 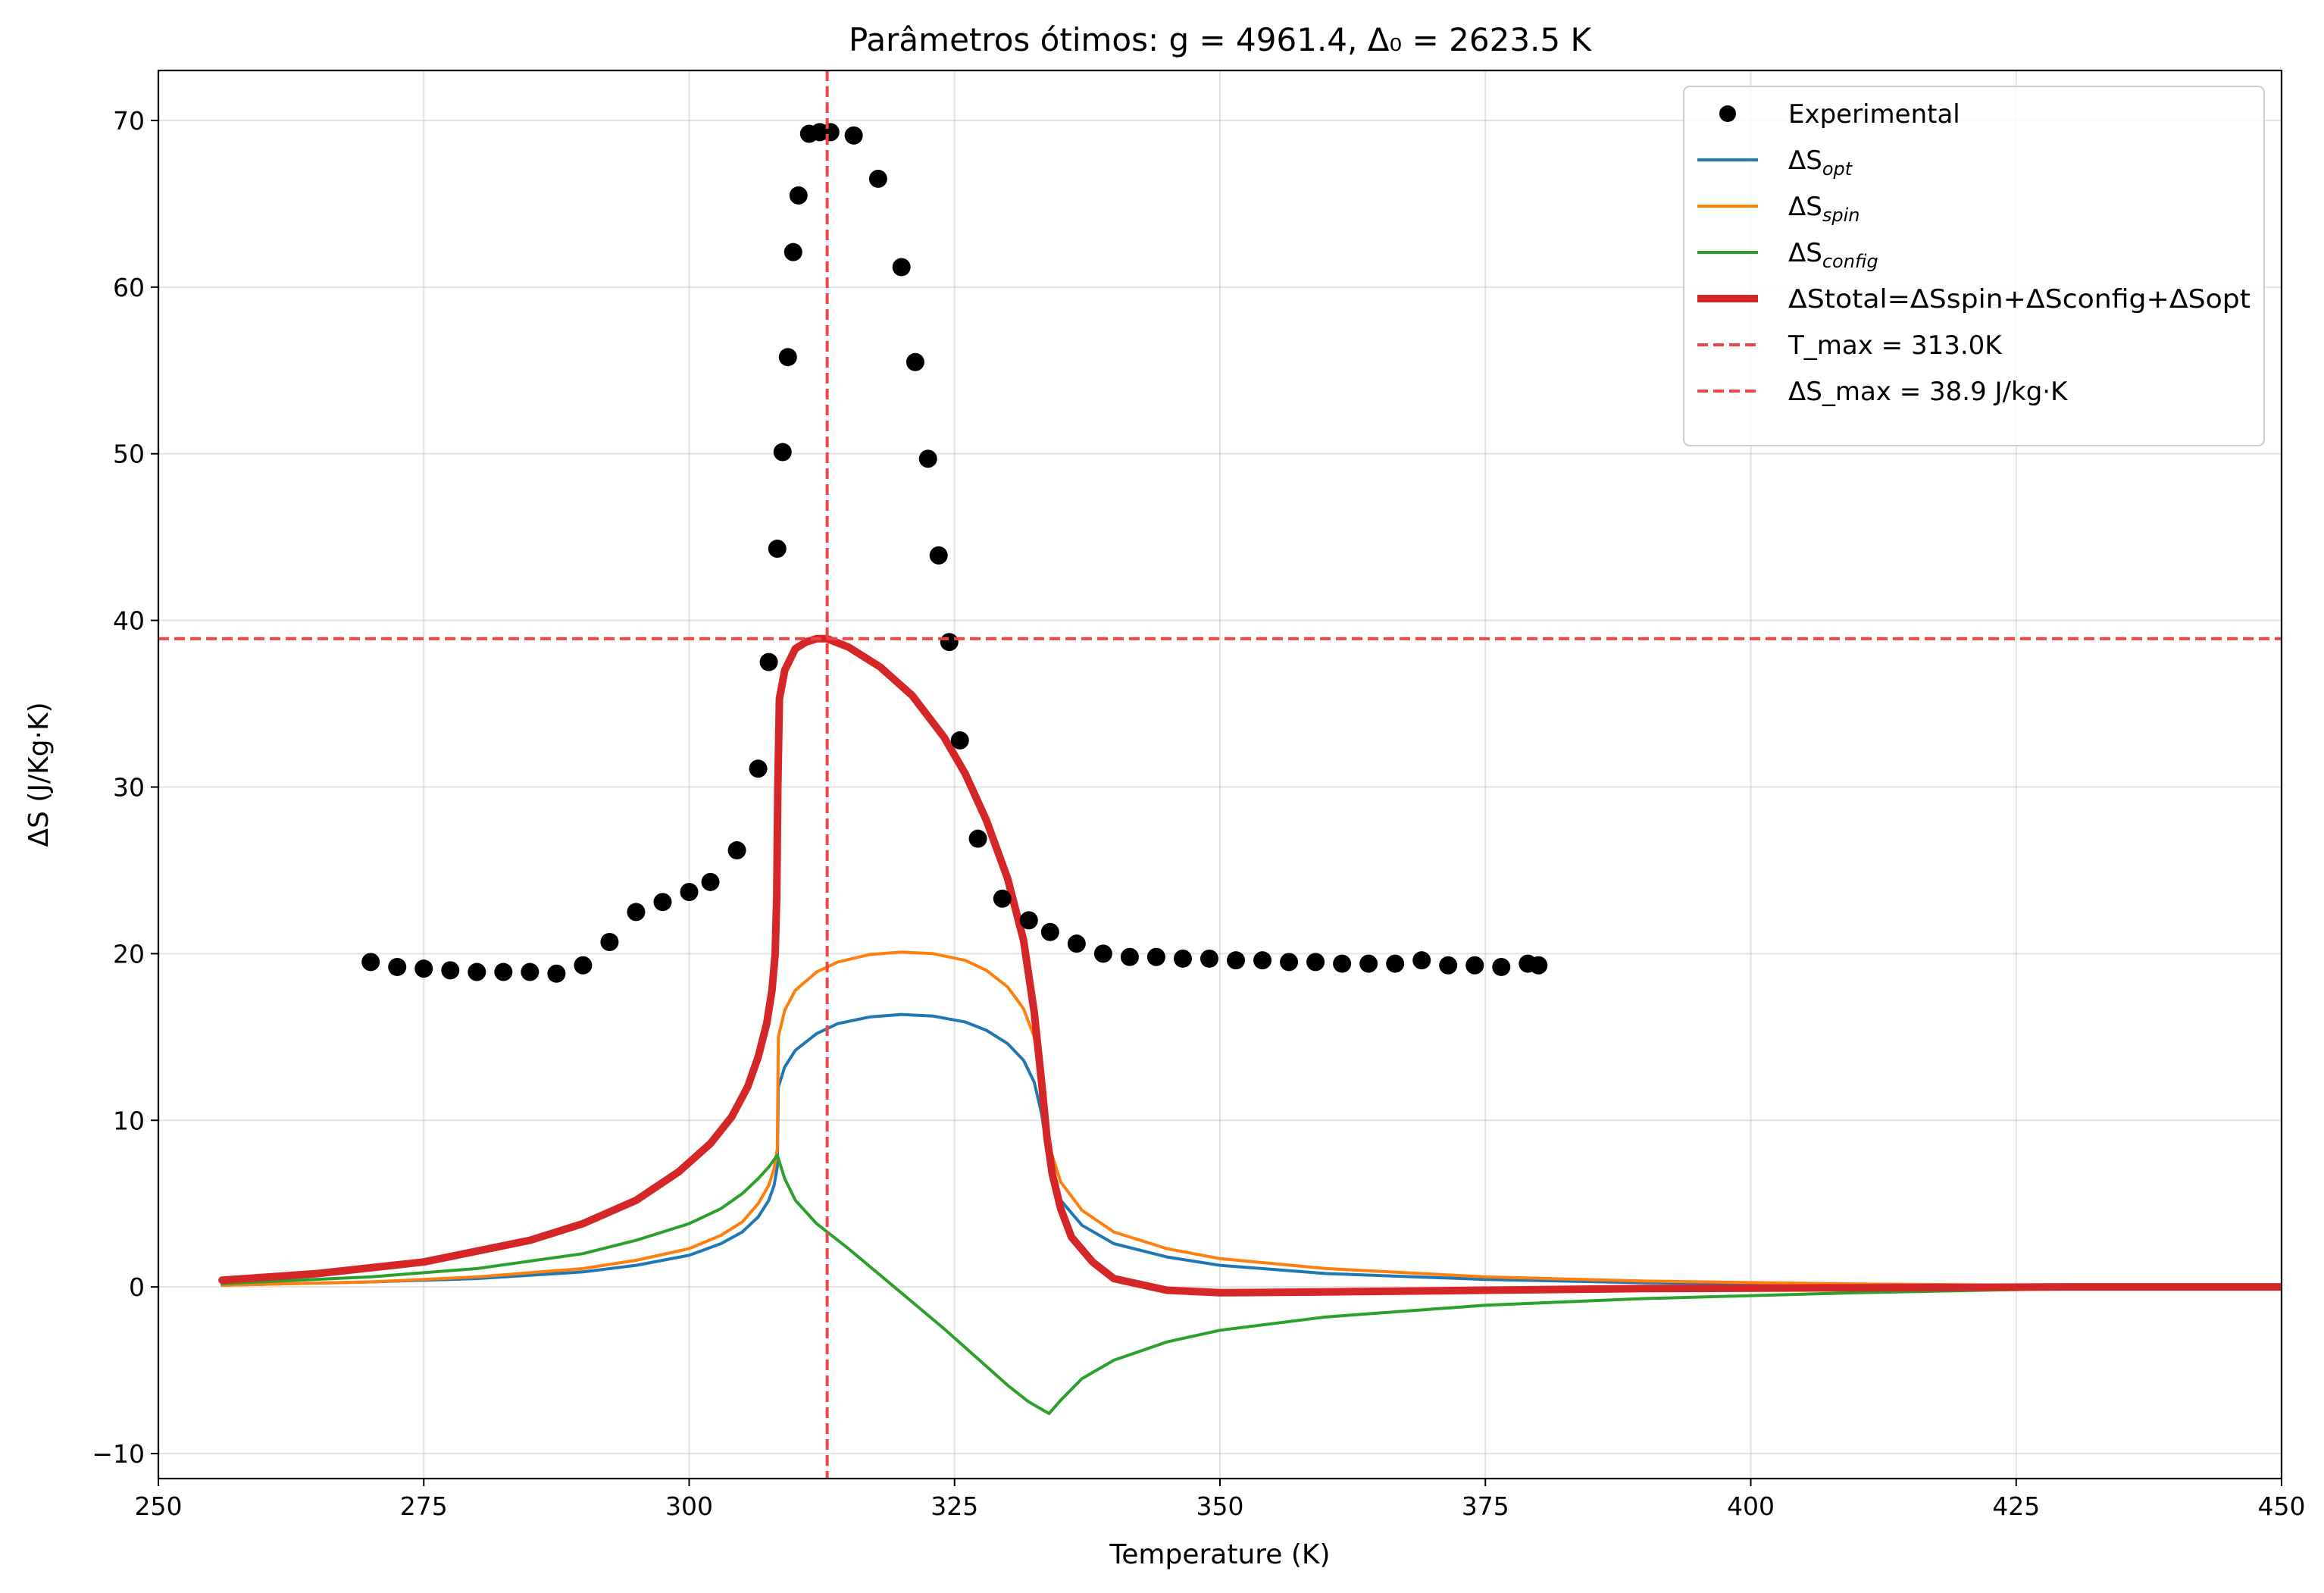 I want to click on legend-spin-sub: spin, so click(x=1841, y=215).